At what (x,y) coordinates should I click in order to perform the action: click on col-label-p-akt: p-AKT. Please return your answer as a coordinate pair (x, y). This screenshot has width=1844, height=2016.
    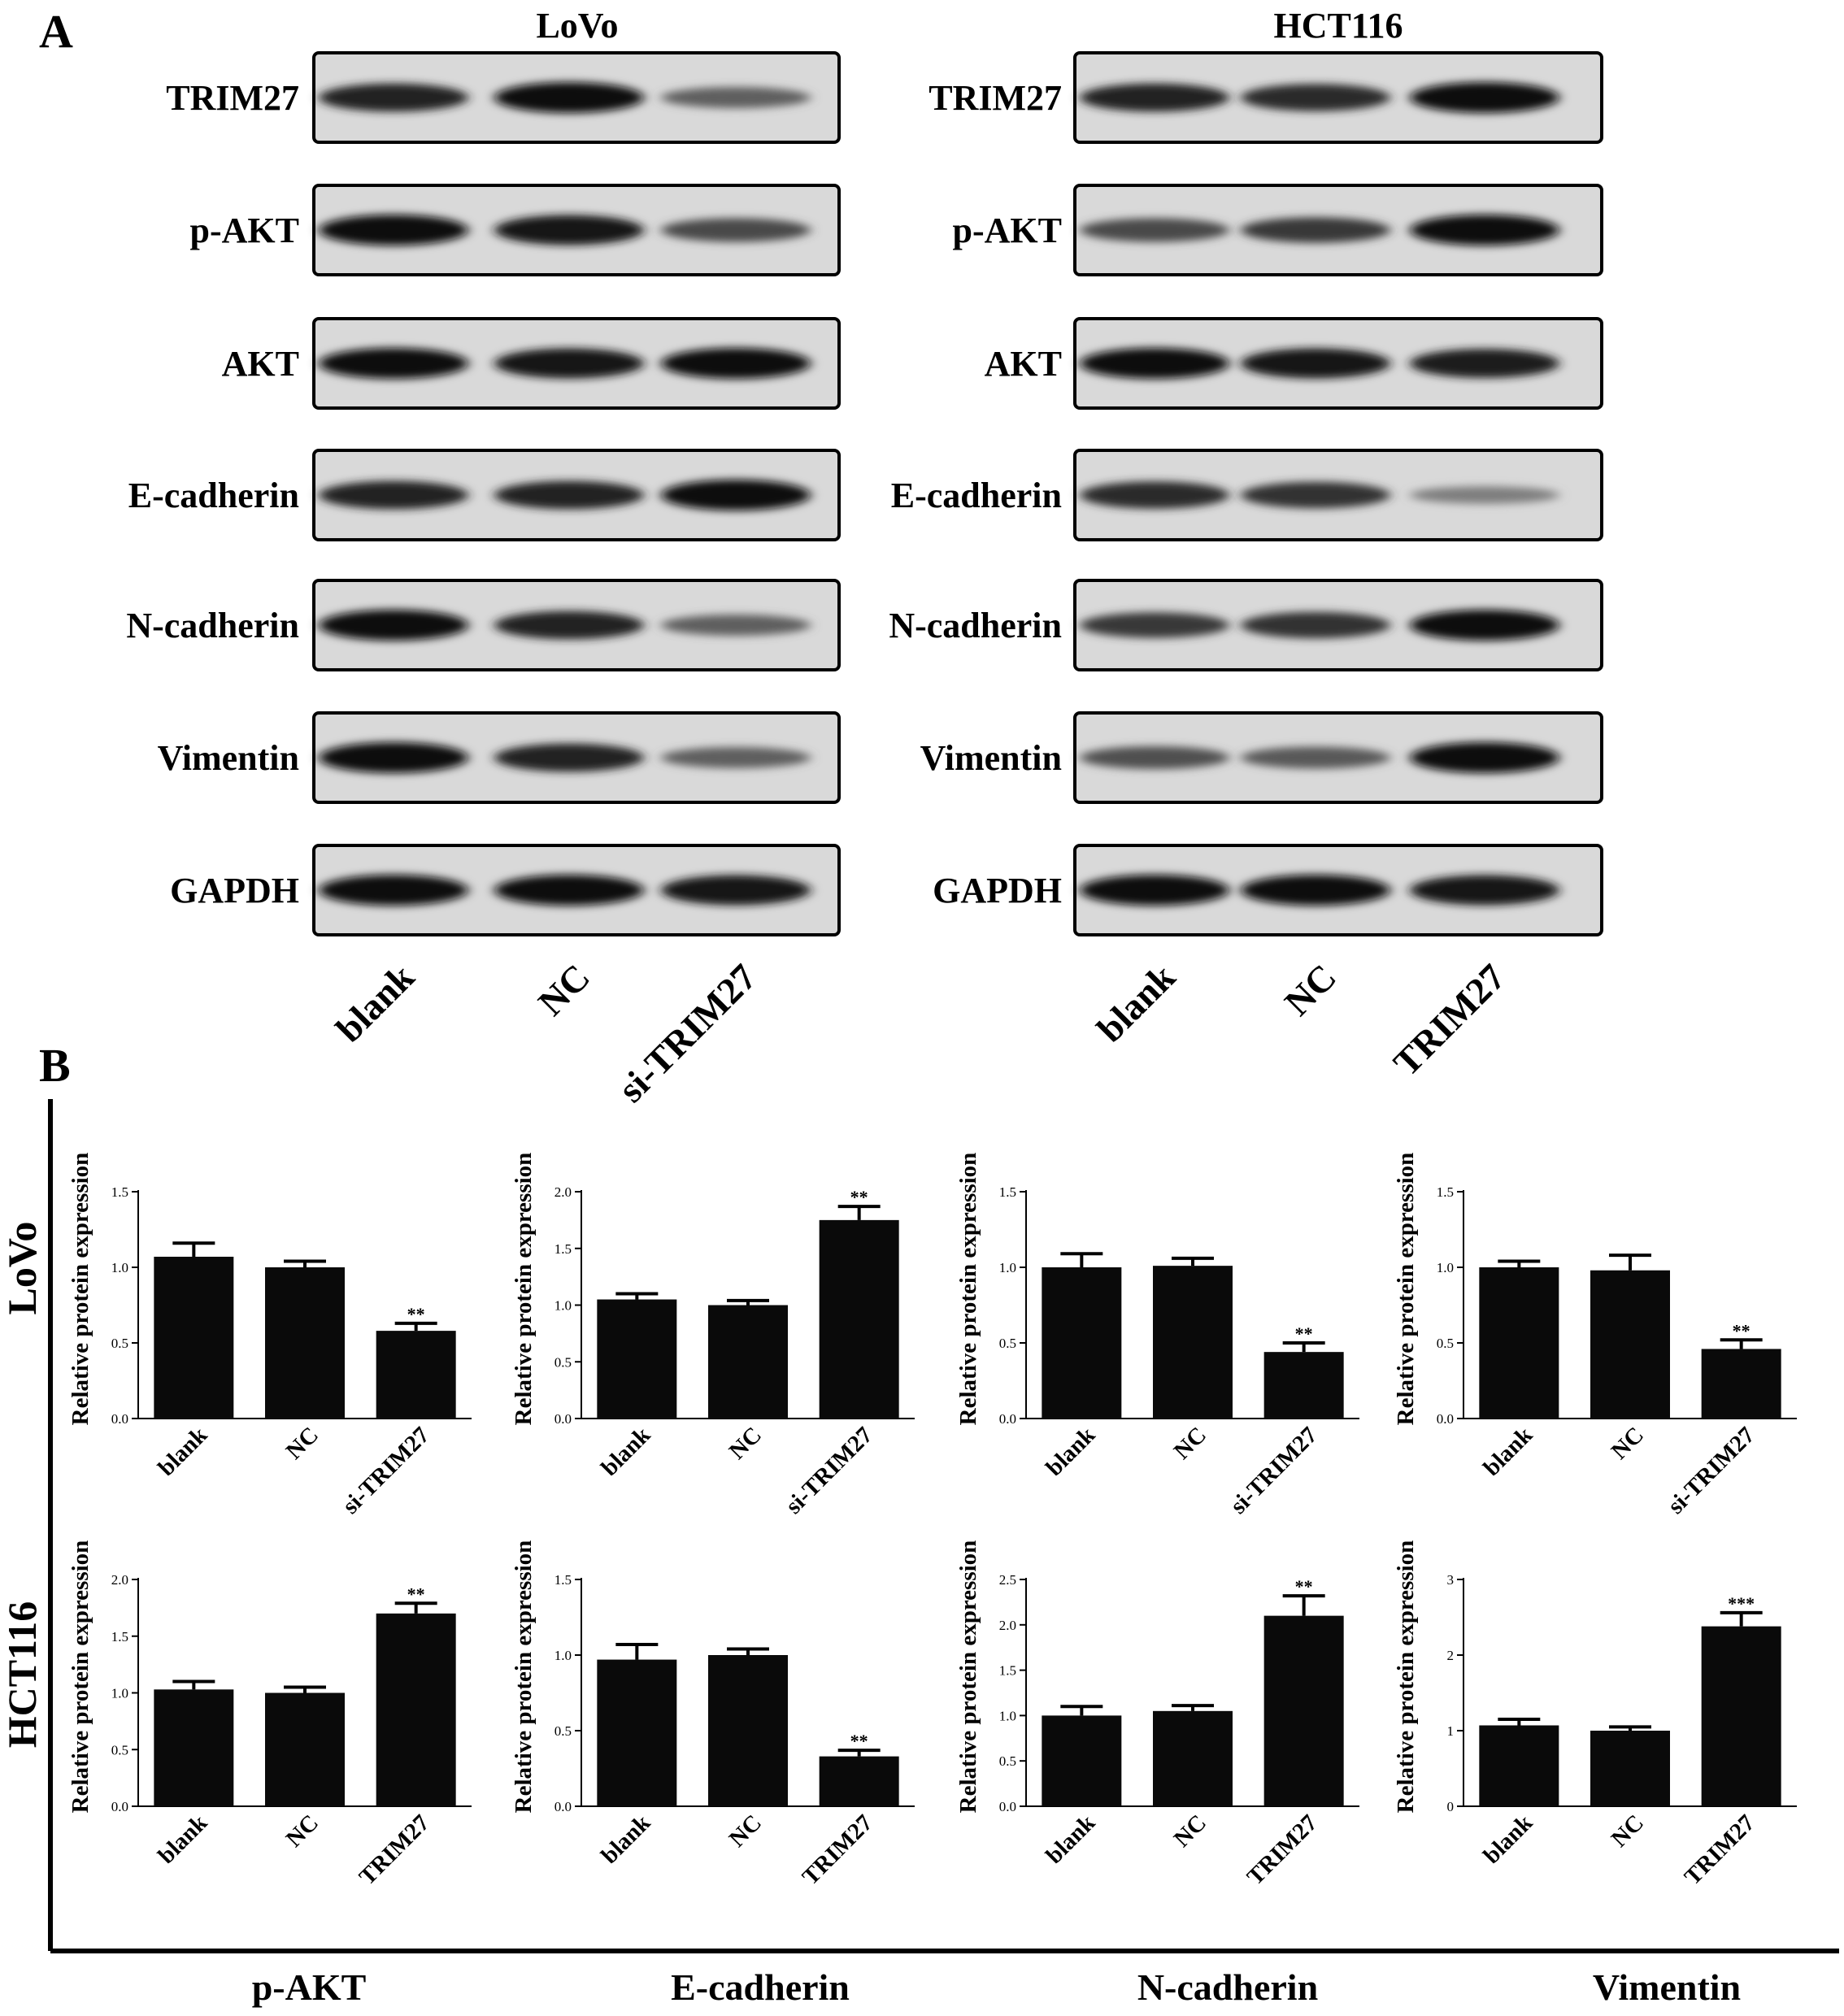
    Looking at the image, I should click on (309, 1987).